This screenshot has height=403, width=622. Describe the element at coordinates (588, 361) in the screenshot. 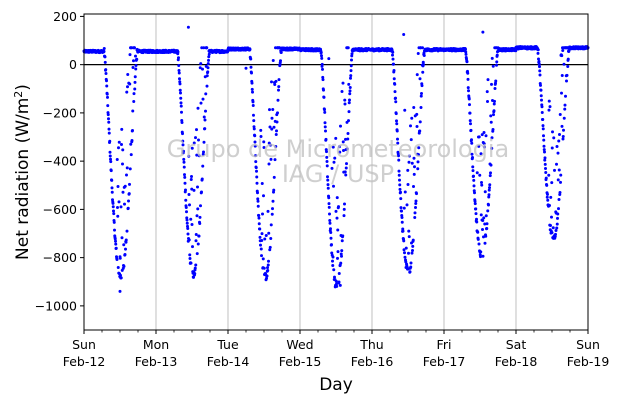

I see `x-tick-label-date: Feb-19` at that location.